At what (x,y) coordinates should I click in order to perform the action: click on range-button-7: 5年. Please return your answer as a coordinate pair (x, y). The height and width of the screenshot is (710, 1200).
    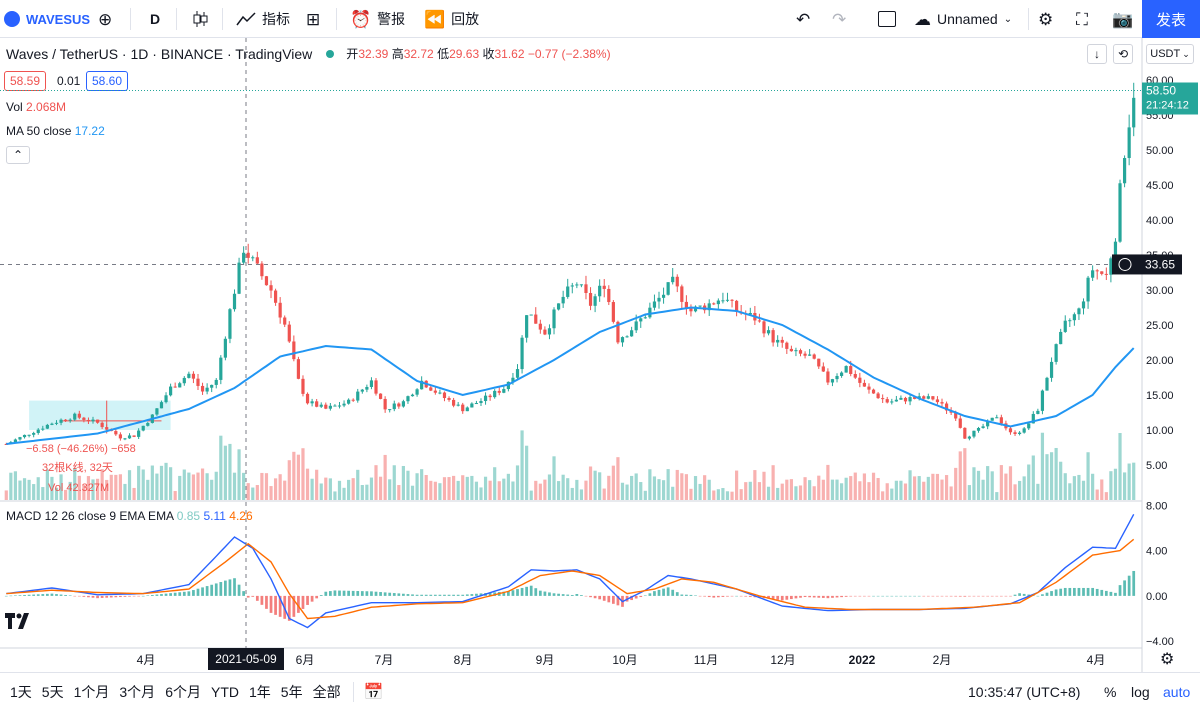
    Looking at the image, I should click on (291, 691).